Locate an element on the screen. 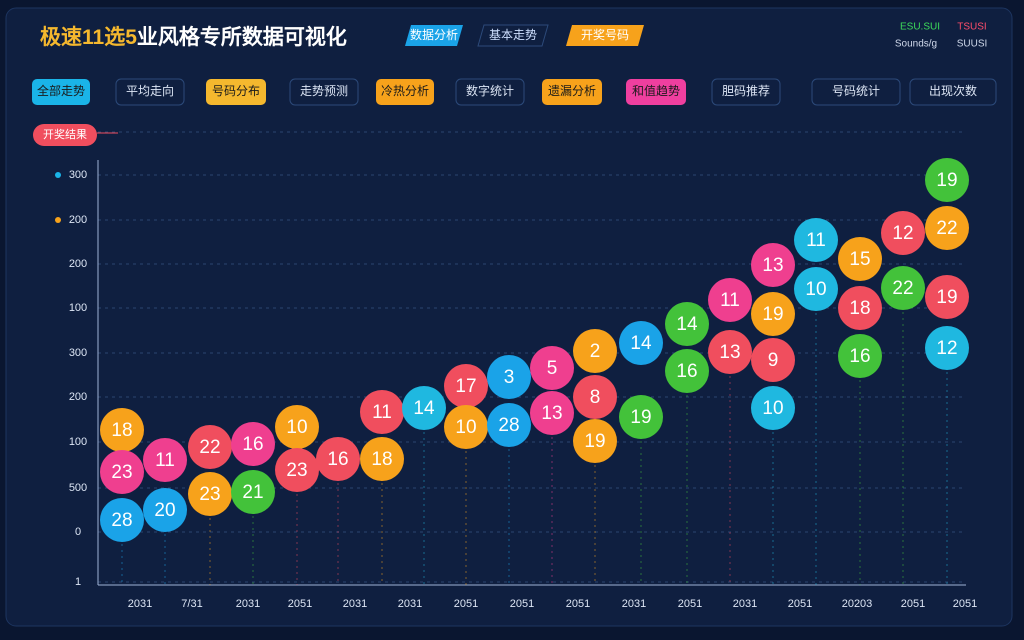 The width and height of the screenshot is (1024, 640). tab-label: 数据分析 is located at coordinates (434, 34).